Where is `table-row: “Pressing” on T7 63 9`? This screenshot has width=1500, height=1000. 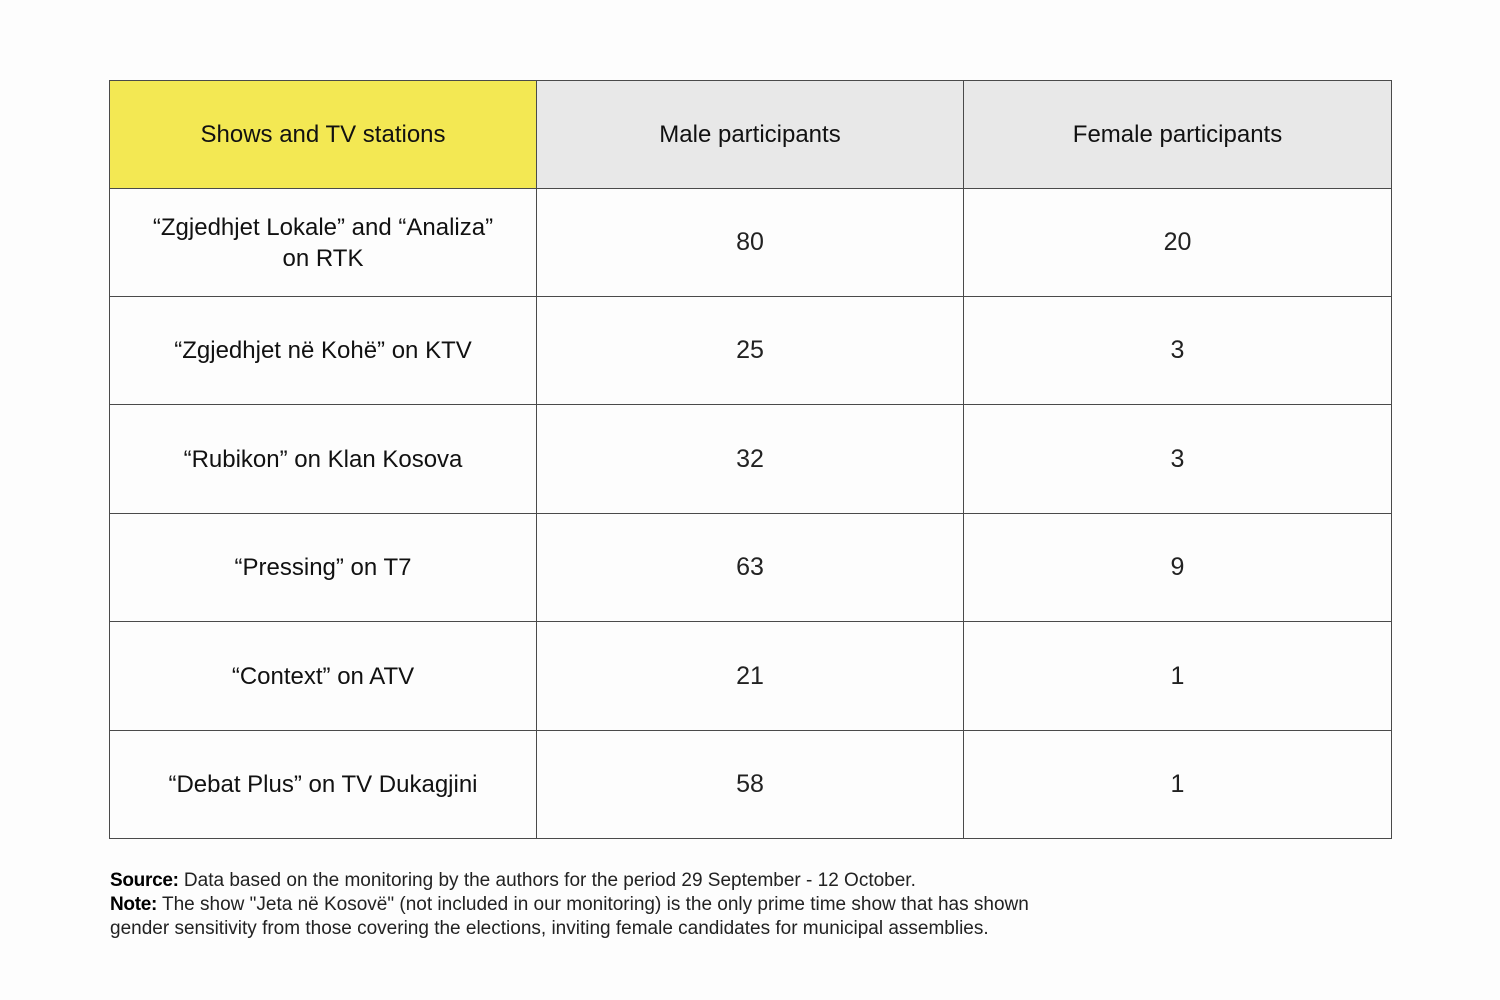 table-row: “Pressing” on T7 63 9 is located at coordinates (750, 567).